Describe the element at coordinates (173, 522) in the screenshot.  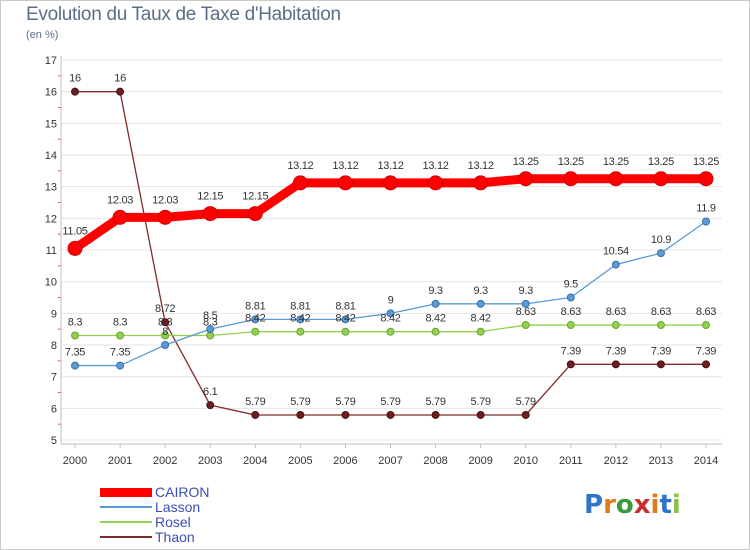
I see `legend-label: Rosel` at that location.